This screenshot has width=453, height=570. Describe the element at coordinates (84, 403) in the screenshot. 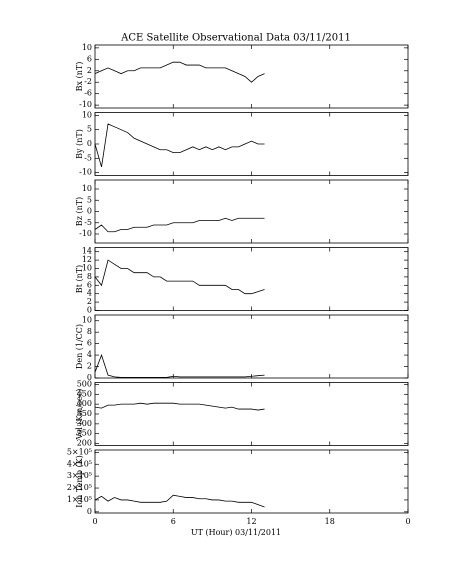

I see `y-tick-label: 400` at that location.